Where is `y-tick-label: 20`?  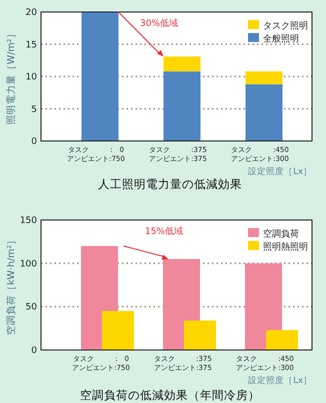
y-tick-label: 20 is located at coordinates (32, 13).